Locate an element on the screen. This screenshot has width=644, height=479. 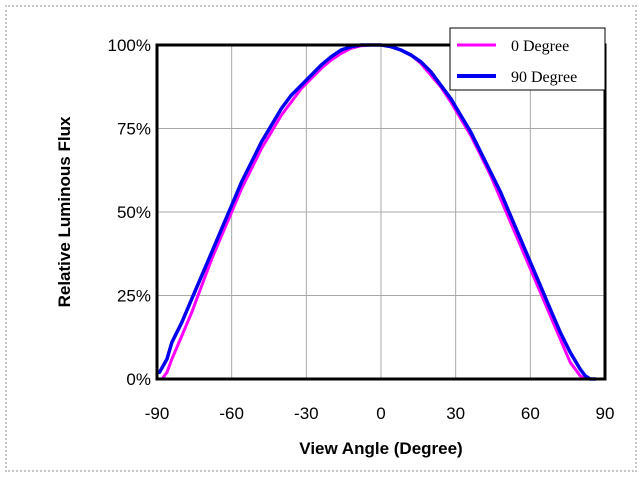
x-tick-label: 0 is located at coordinates (380, 413).